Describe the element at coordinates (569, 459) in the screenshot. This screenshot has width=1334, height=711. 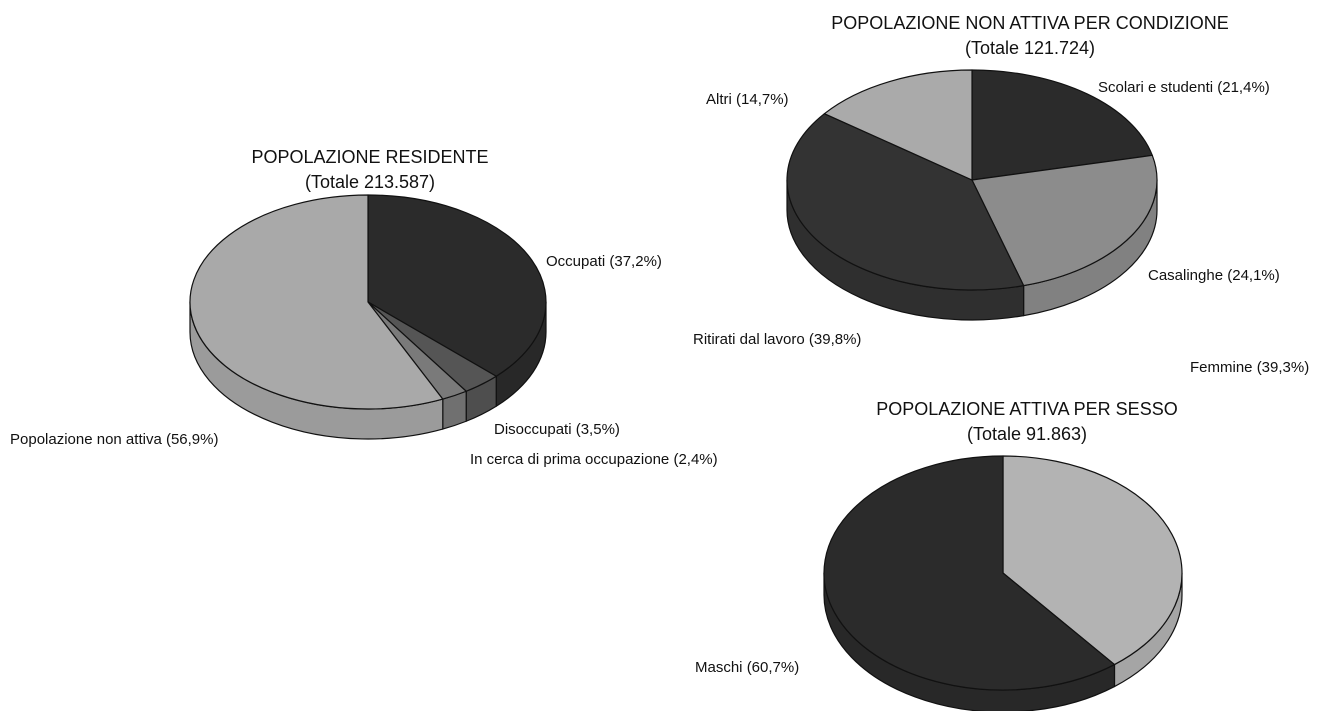
I see `slice-name: In cerca di prima occupazione` at that location.